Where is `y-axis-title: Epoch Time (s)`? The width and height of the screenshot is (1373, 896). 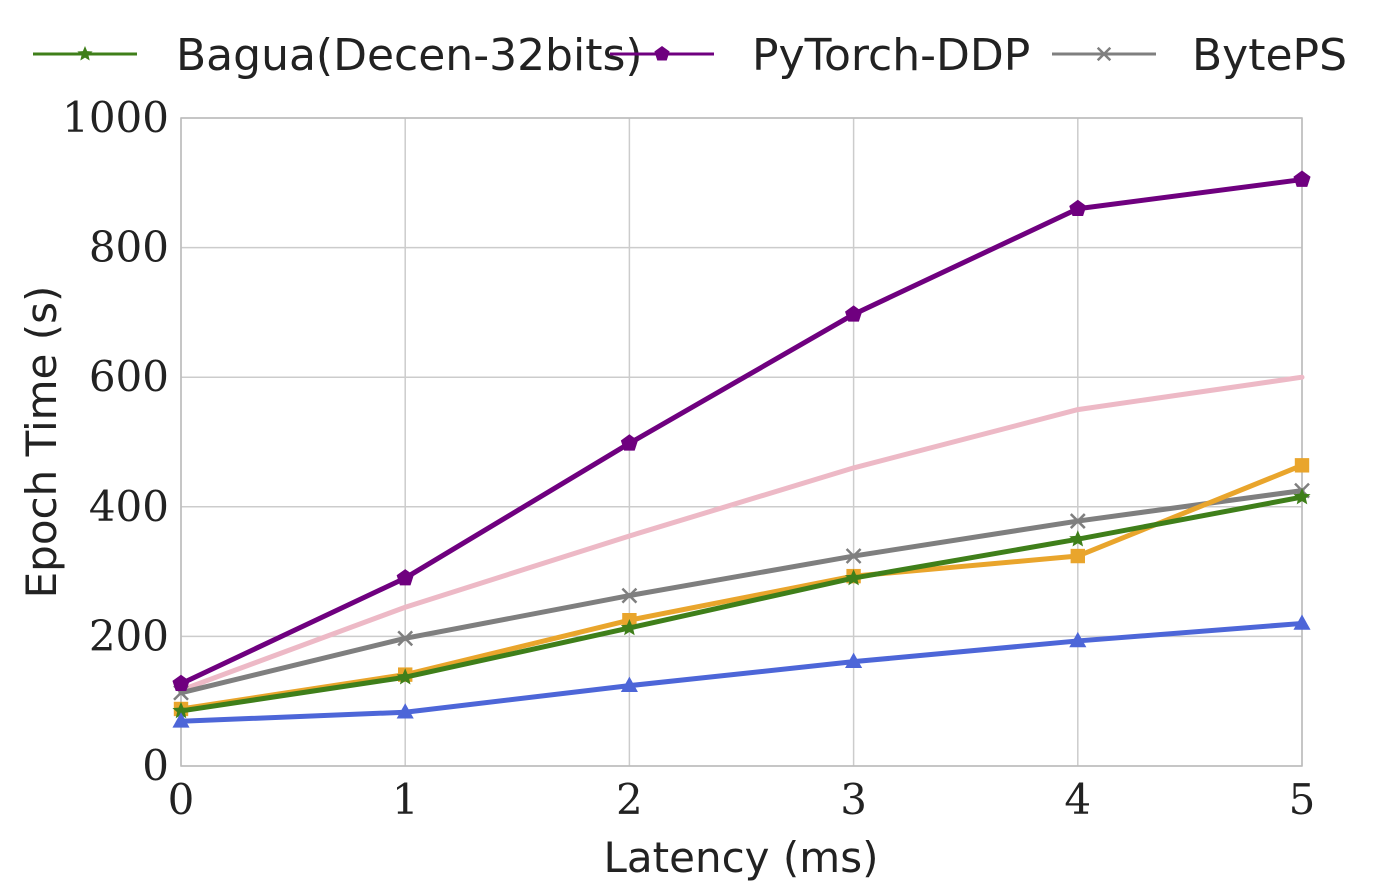
y-axis-title: Epoch Time (s) is located at coordinates (41, 442).